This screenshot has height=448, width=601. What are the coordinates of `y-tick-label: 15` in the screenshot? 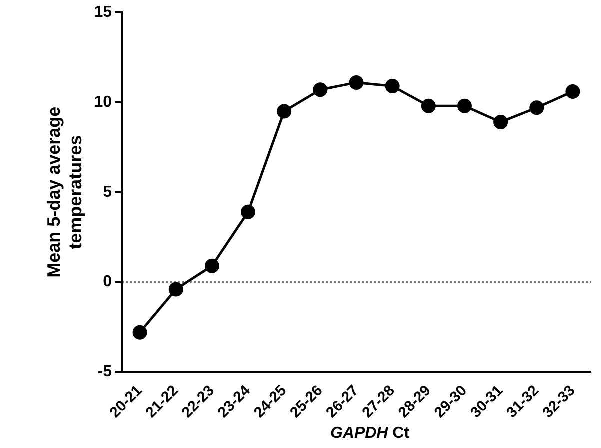 It's located at (103, 13).